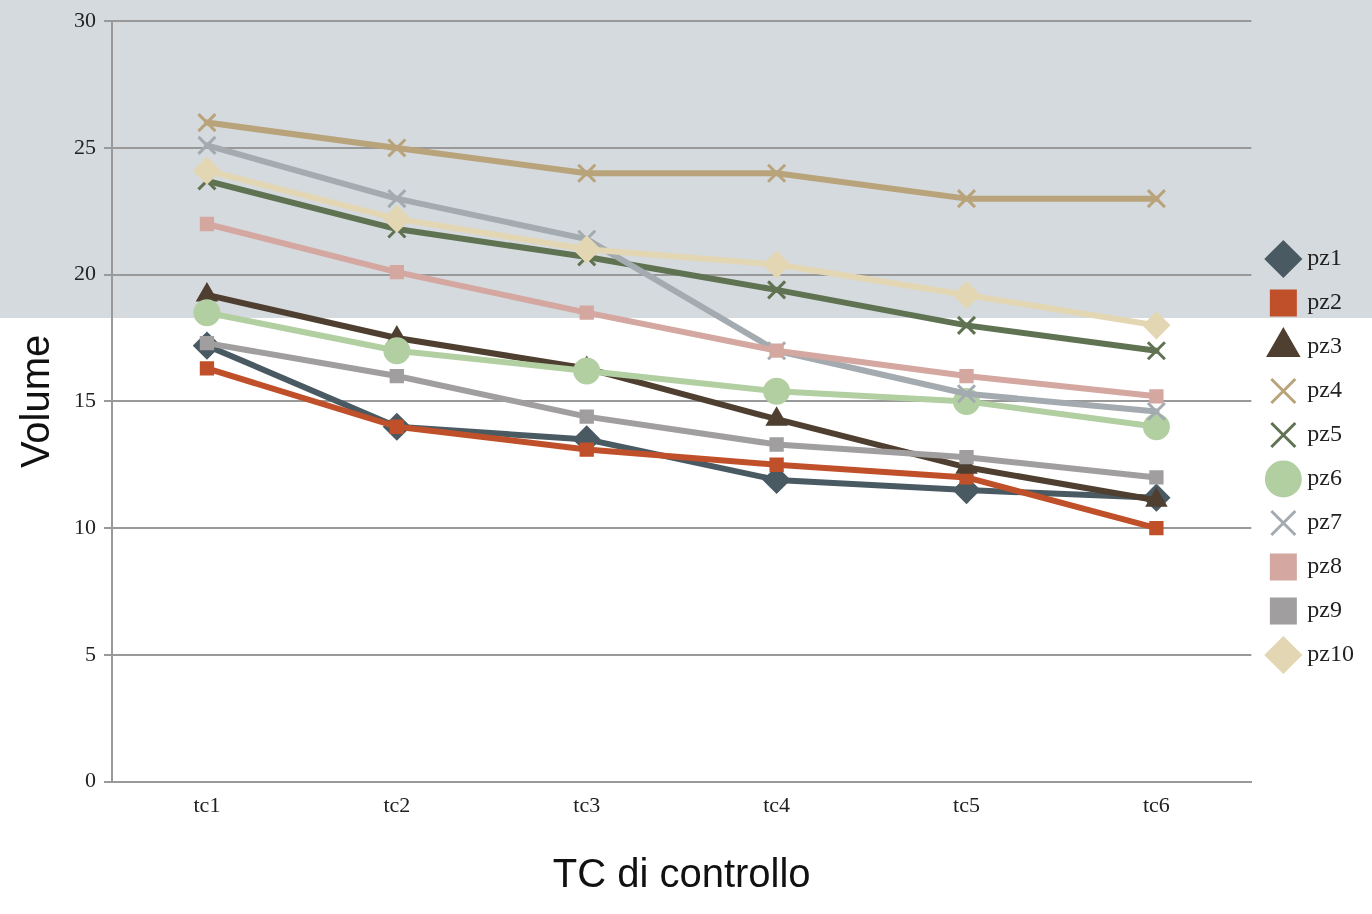 The image size is (1372, 914). What do you see at coordinates (777, 804) in the screenshot?
I see `x-tick-label: tc4` at bounding box center [777, 804].